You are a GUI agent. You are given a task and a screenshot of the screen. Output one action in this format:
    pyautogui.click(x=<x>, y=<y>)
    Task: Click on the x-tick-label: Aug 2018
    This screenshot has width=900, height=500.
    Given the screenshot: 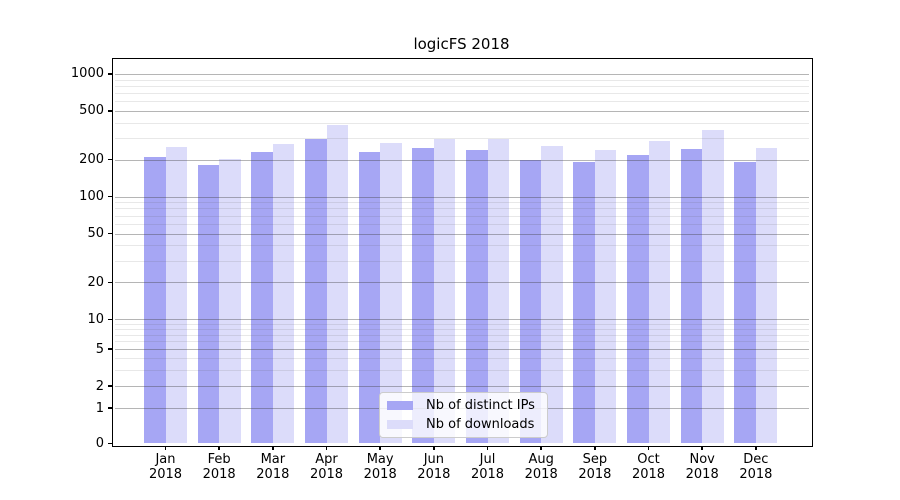 What is the action you would take?
    pyautogui.click(x=541, y=467)
    